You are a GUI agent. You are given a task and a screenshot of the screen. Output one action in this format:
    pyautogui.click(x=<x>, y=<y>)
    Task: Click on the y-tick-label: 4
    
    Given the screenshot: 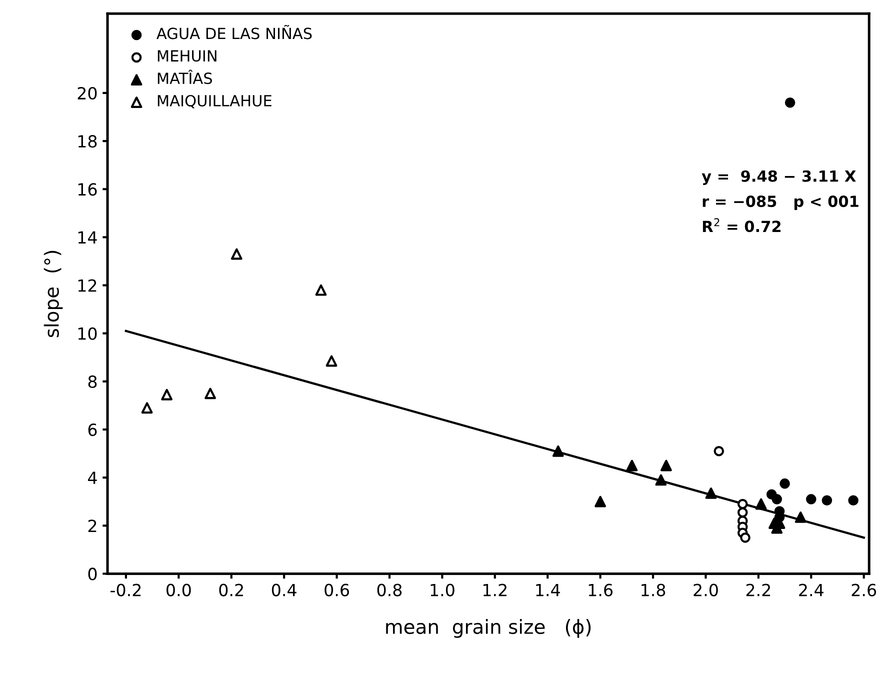 What is the action you would take?
    pyautogui.click(x=92, y=478)
    